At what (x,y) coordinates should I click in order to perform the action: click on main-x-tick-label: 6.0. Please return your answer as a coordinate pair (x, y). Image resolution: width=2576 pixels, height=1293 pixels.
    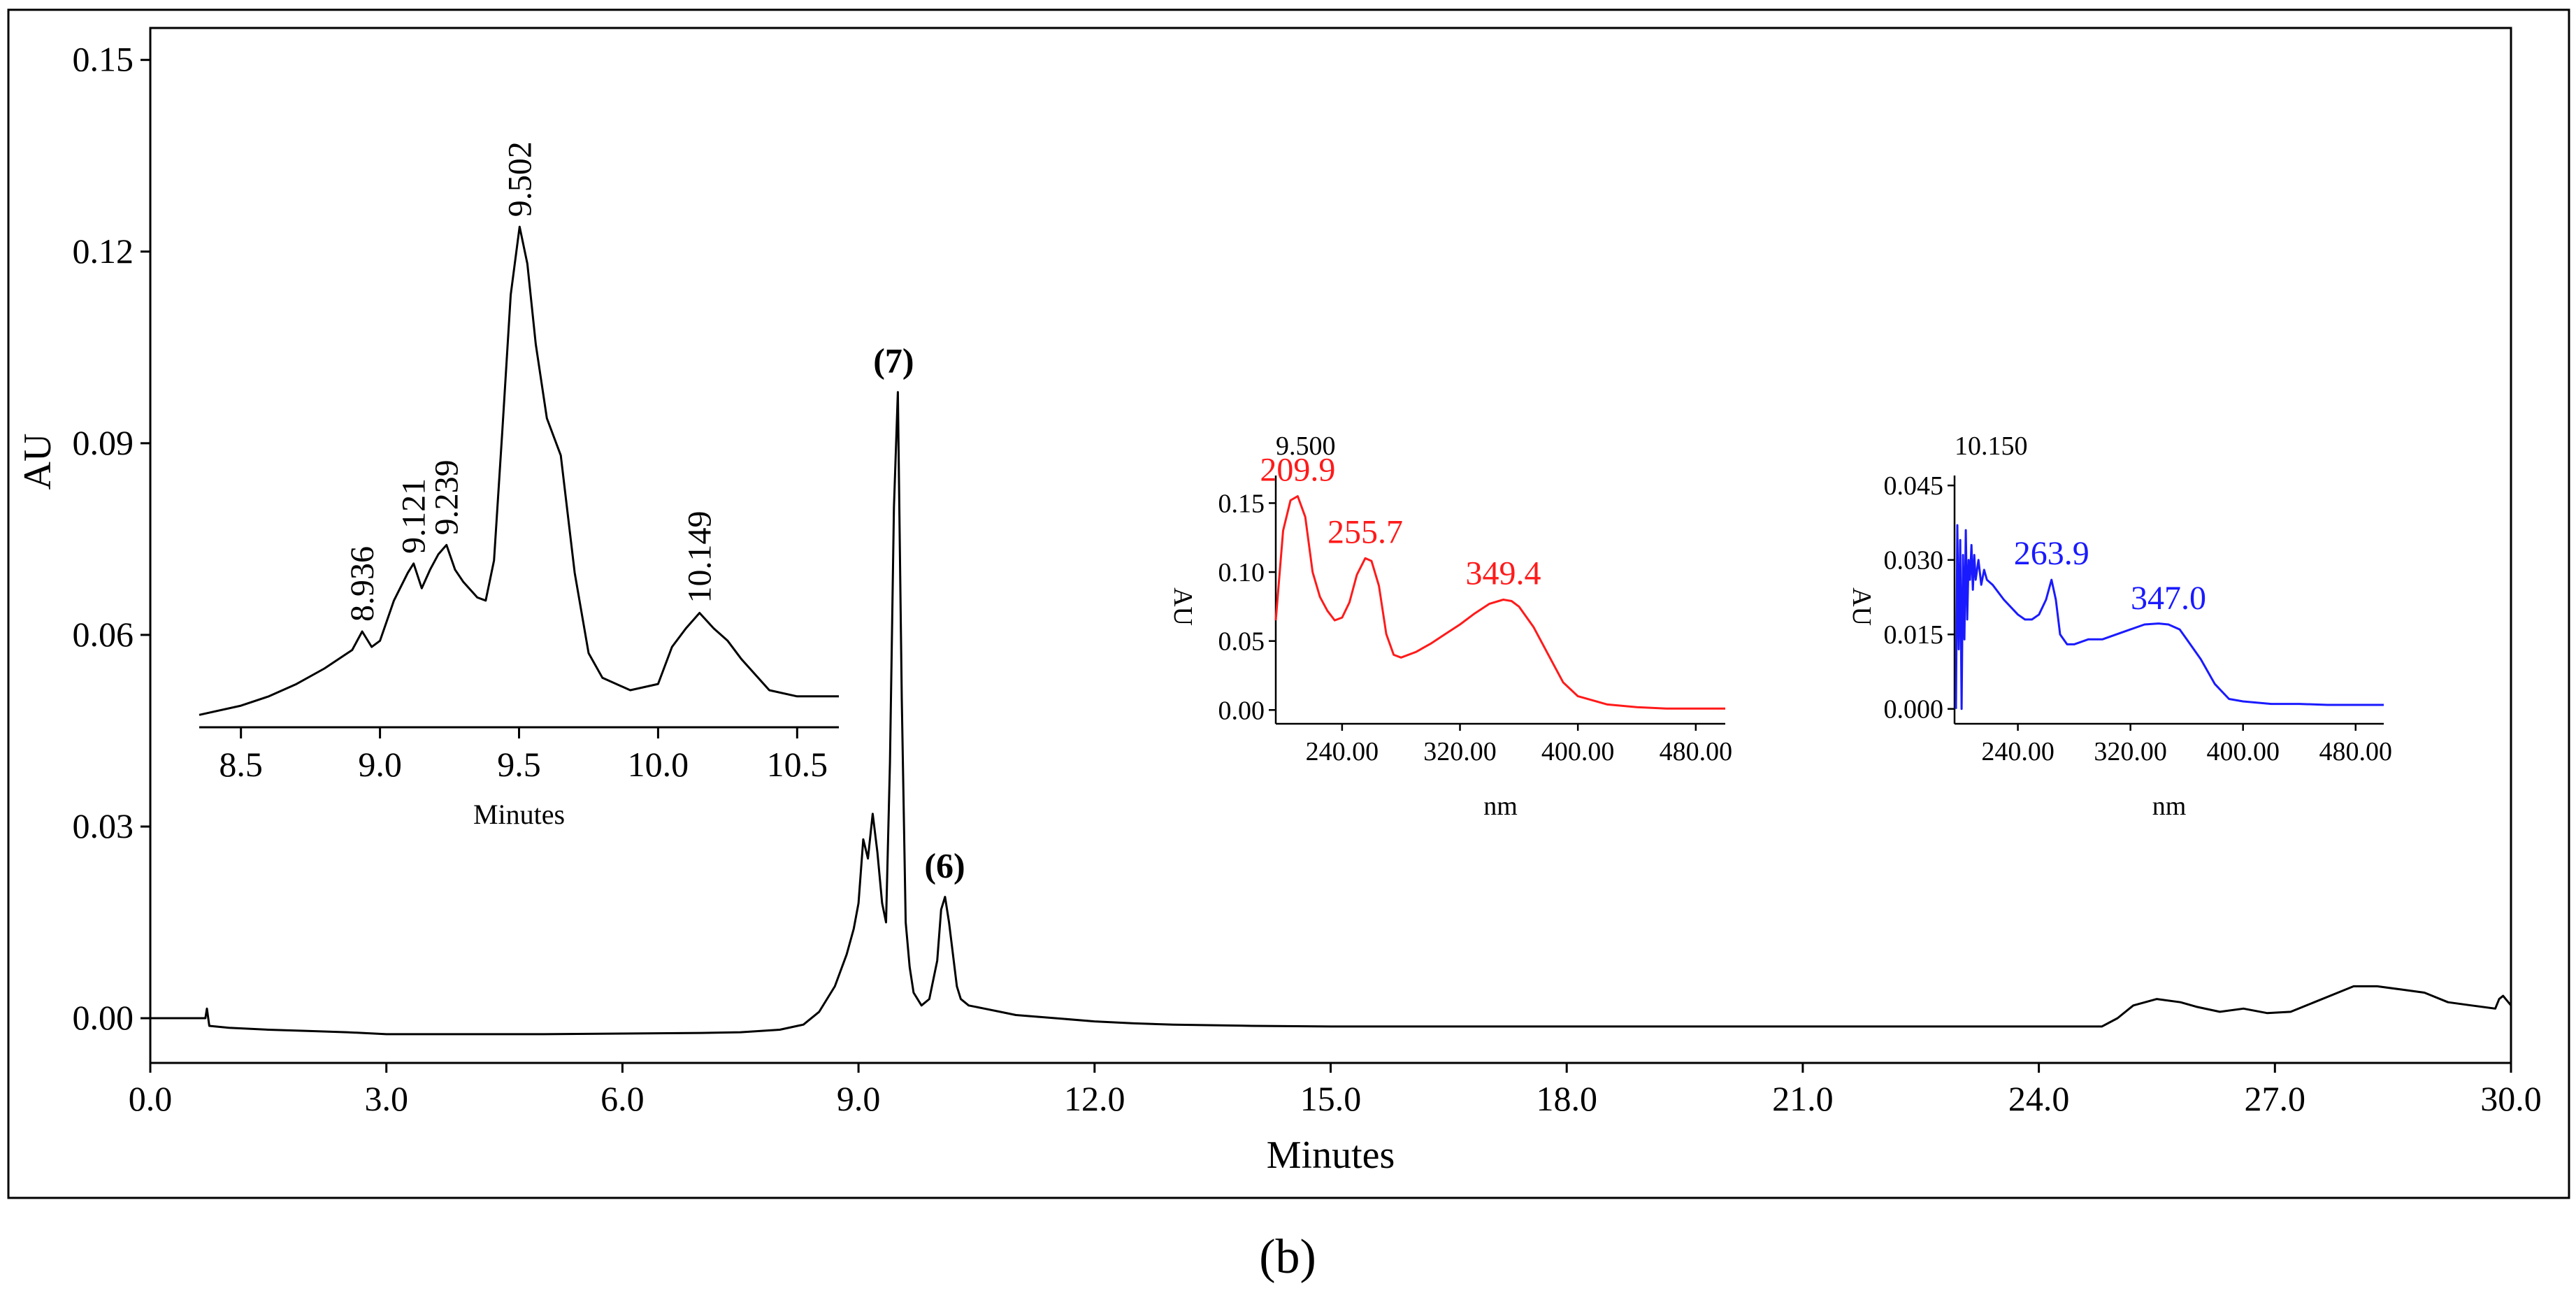
    Looking at the image, I should click on (622, 1098).